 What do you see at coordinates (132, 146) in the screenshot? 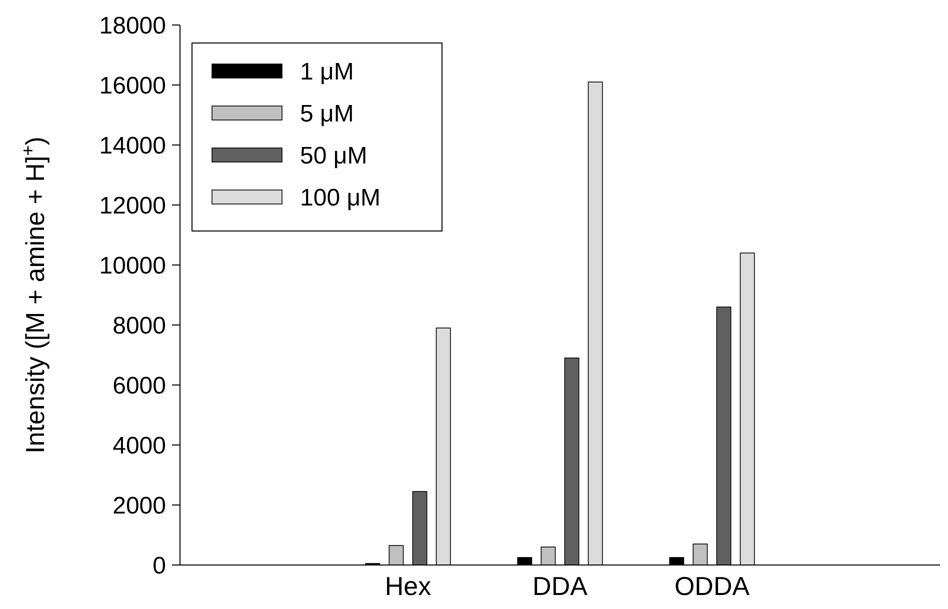
I see `y-tick-label: 14000` at bounding box center [132, 146].